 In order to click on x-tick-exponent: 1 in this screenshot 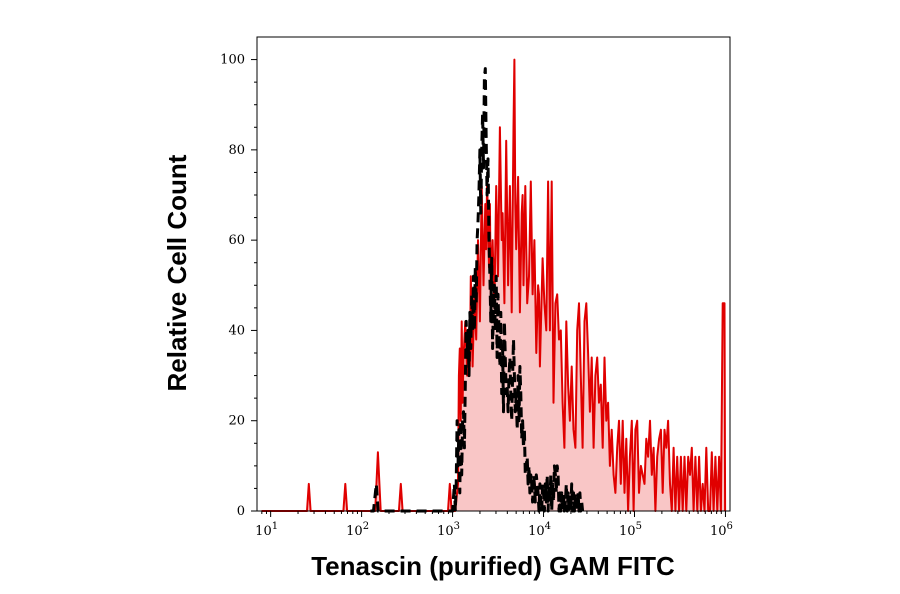, I will do `click(275, 526)`.